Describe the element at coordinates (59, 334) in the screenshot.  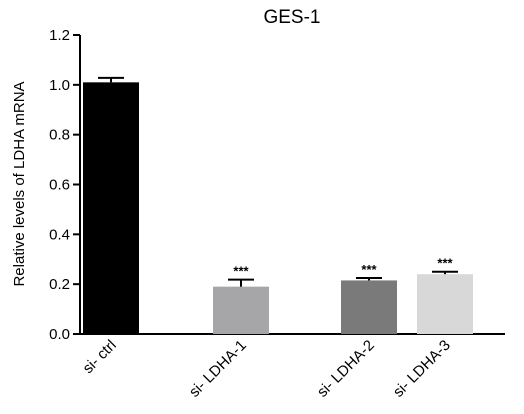
I see `y-tick-label: 0.0` at that location.